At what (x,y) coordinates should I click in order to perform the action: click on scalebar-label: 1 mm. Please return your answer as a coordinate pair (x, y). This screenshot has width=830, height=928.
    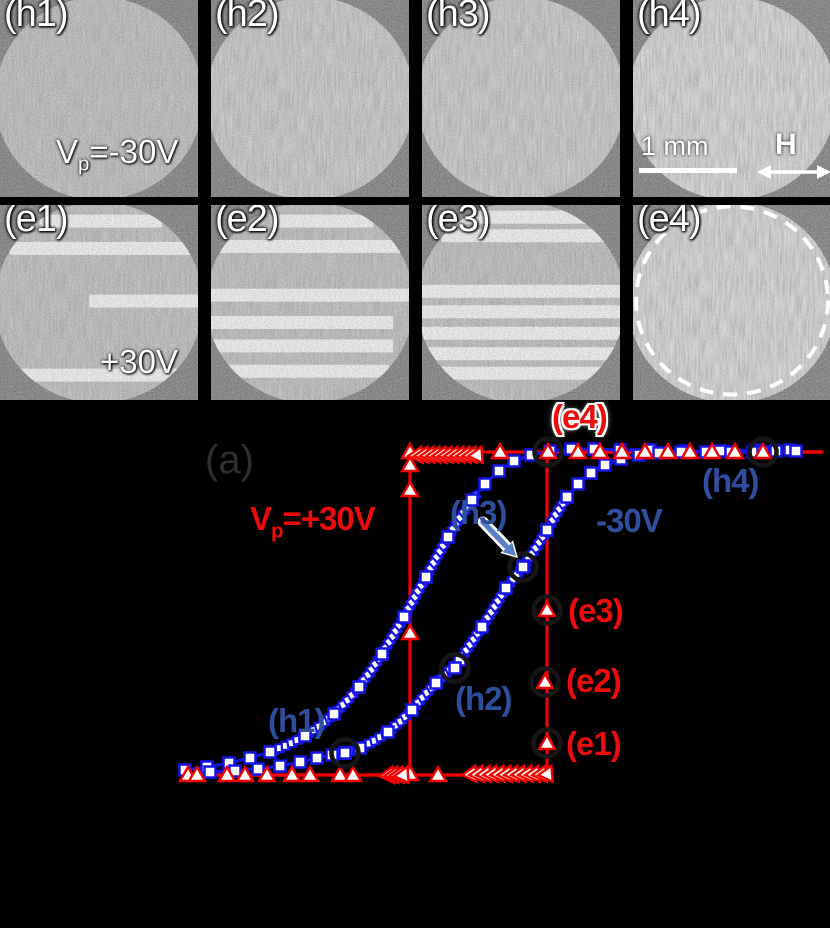
    Looking at the image, I should click on (675, 146).